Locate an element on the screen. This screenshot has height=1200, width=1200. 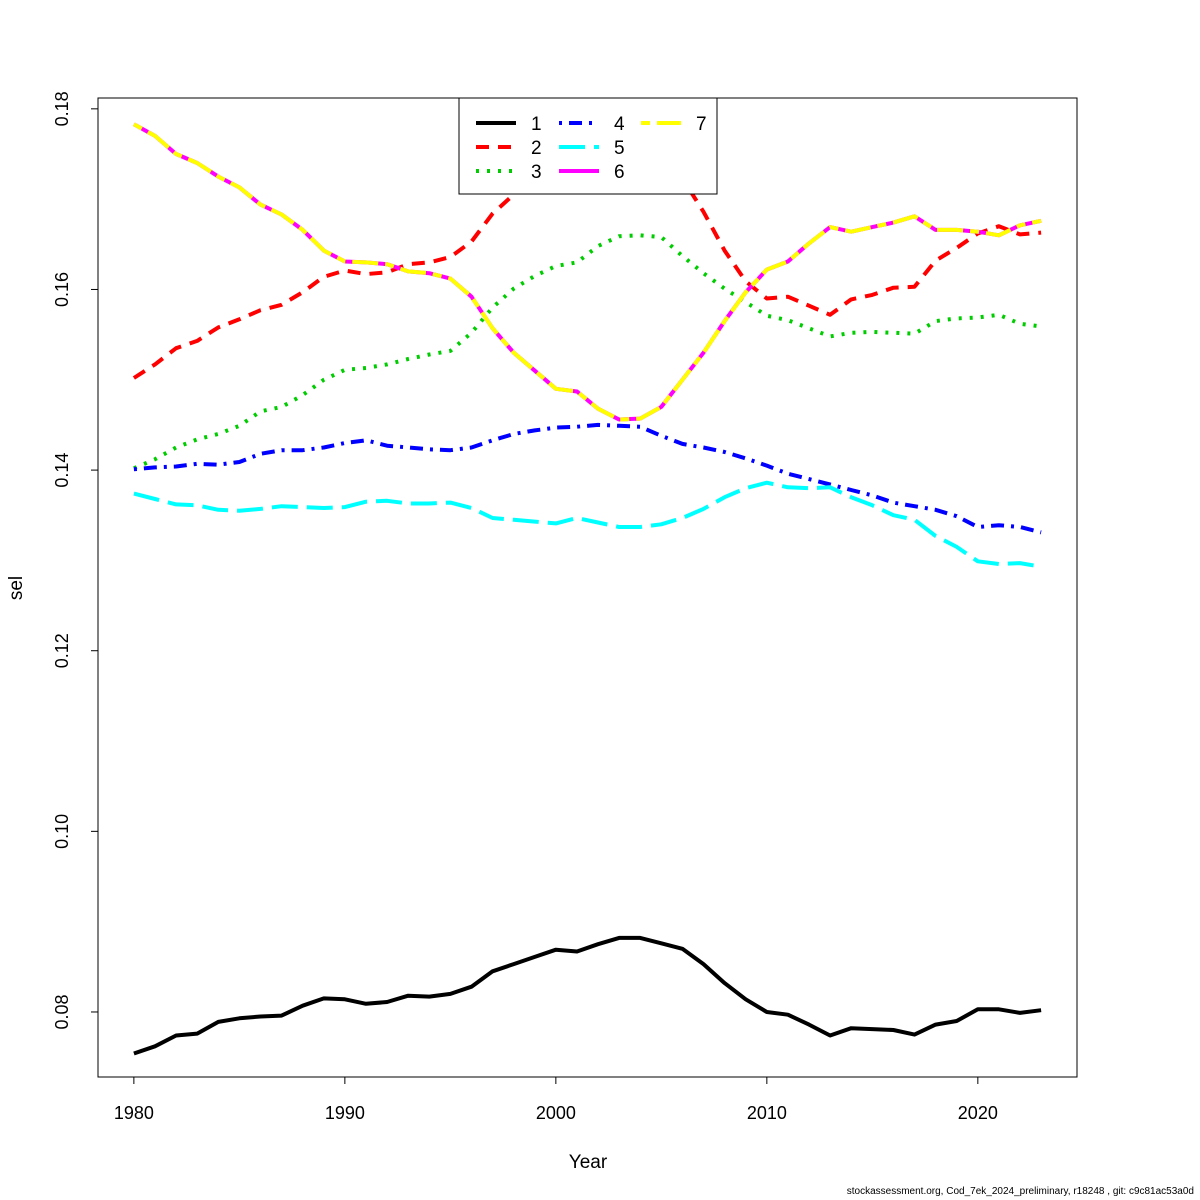
legend-label-7: 7 is located at coordinates (701, 124).